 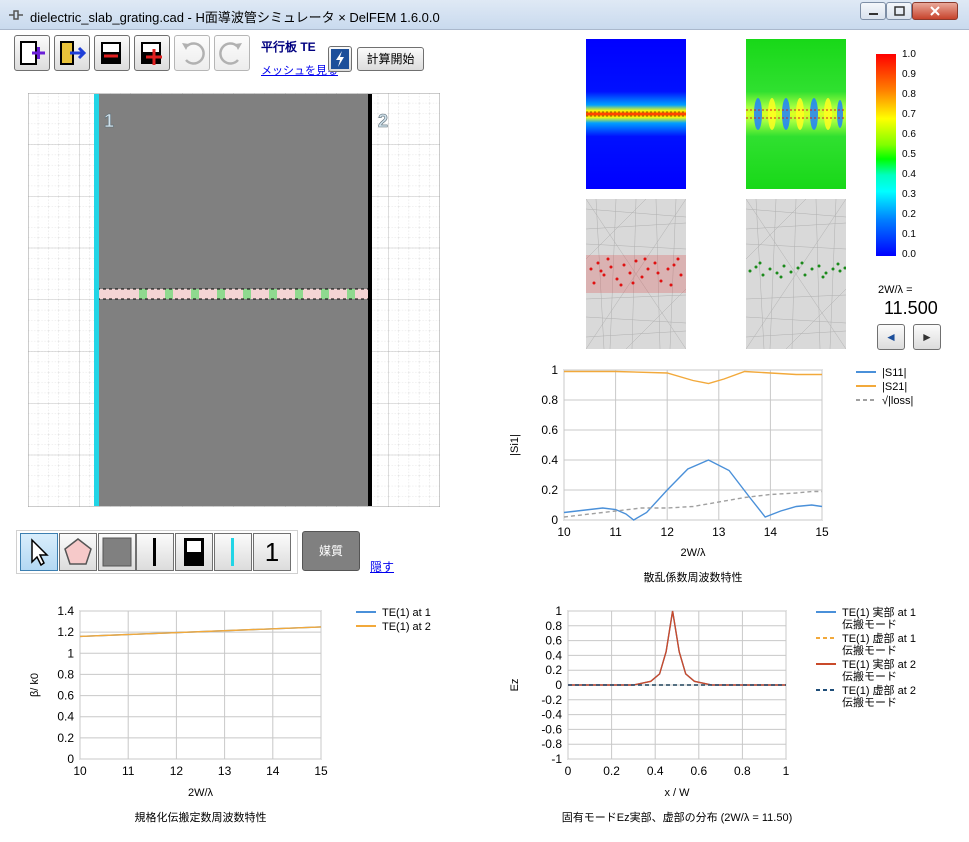 I want to click on add-port-button, so click(x=152, y=53).